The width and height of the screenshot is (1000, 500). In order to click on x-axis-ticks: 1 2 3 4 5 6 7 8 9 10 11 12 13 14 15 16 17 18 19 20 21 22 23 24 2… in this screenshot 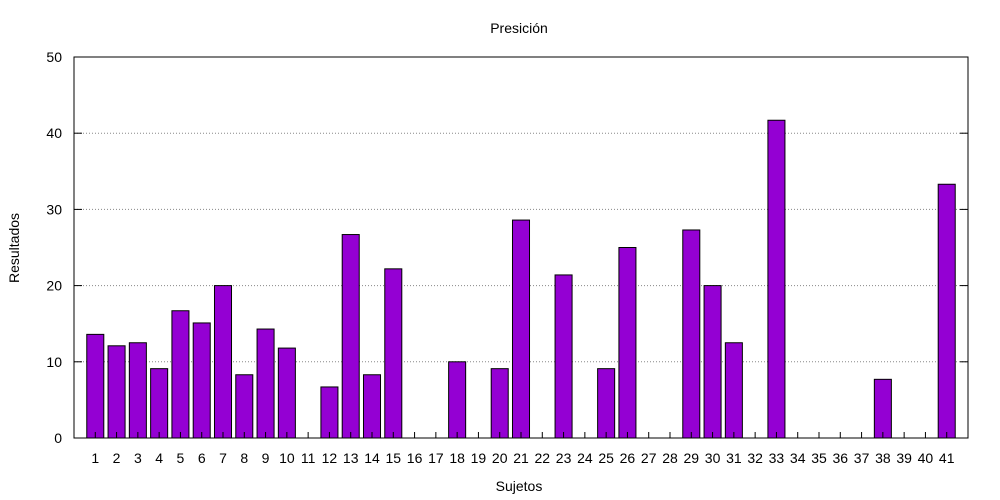, I will do `click(523, 449)`.